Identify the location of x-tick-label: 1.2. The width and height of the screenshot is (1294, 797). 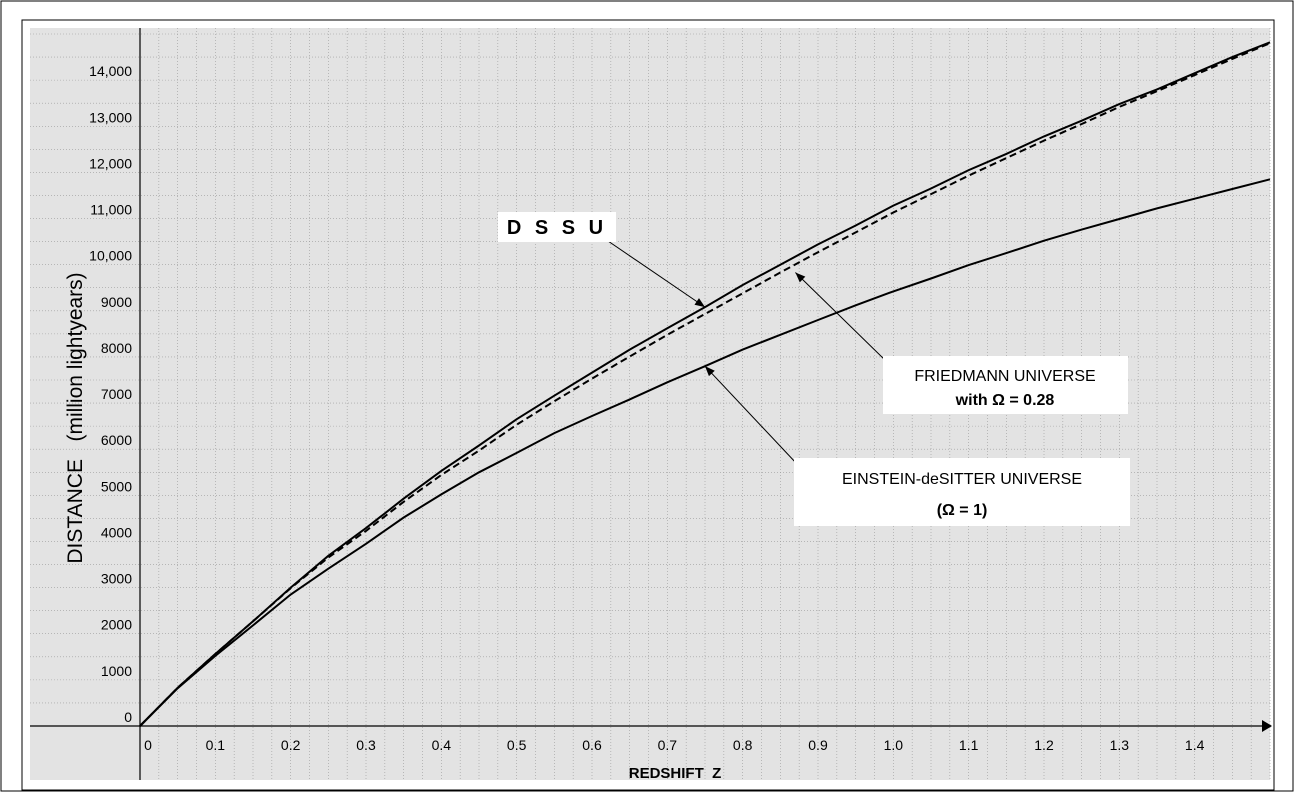
(1044, 745).